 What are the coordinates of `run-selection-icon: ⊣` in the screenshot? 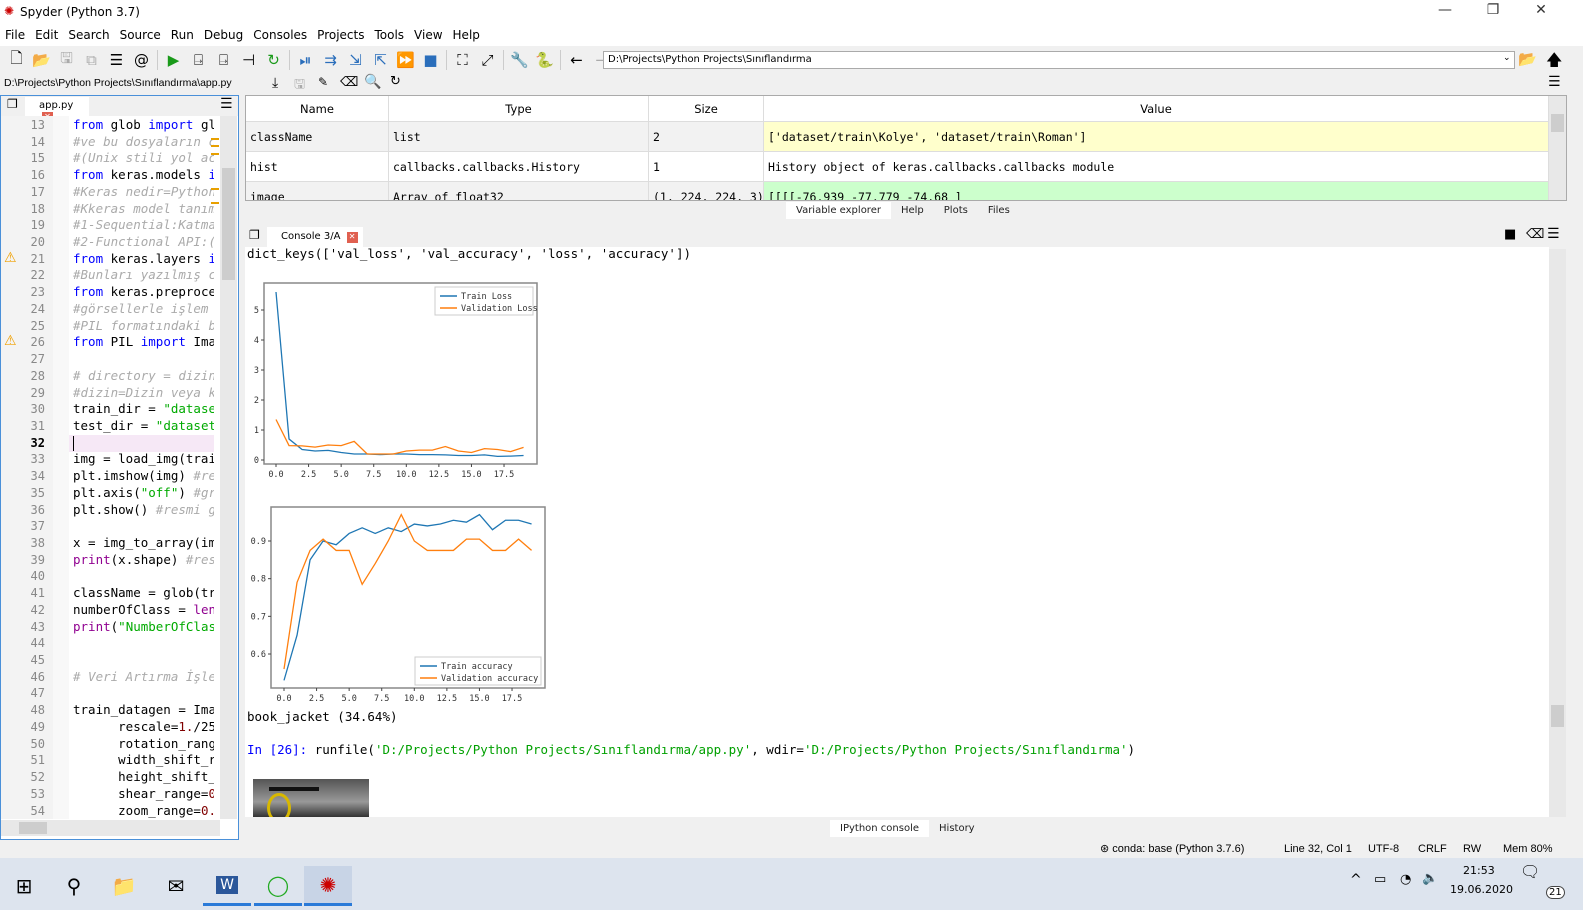 It's located at (248, 60).